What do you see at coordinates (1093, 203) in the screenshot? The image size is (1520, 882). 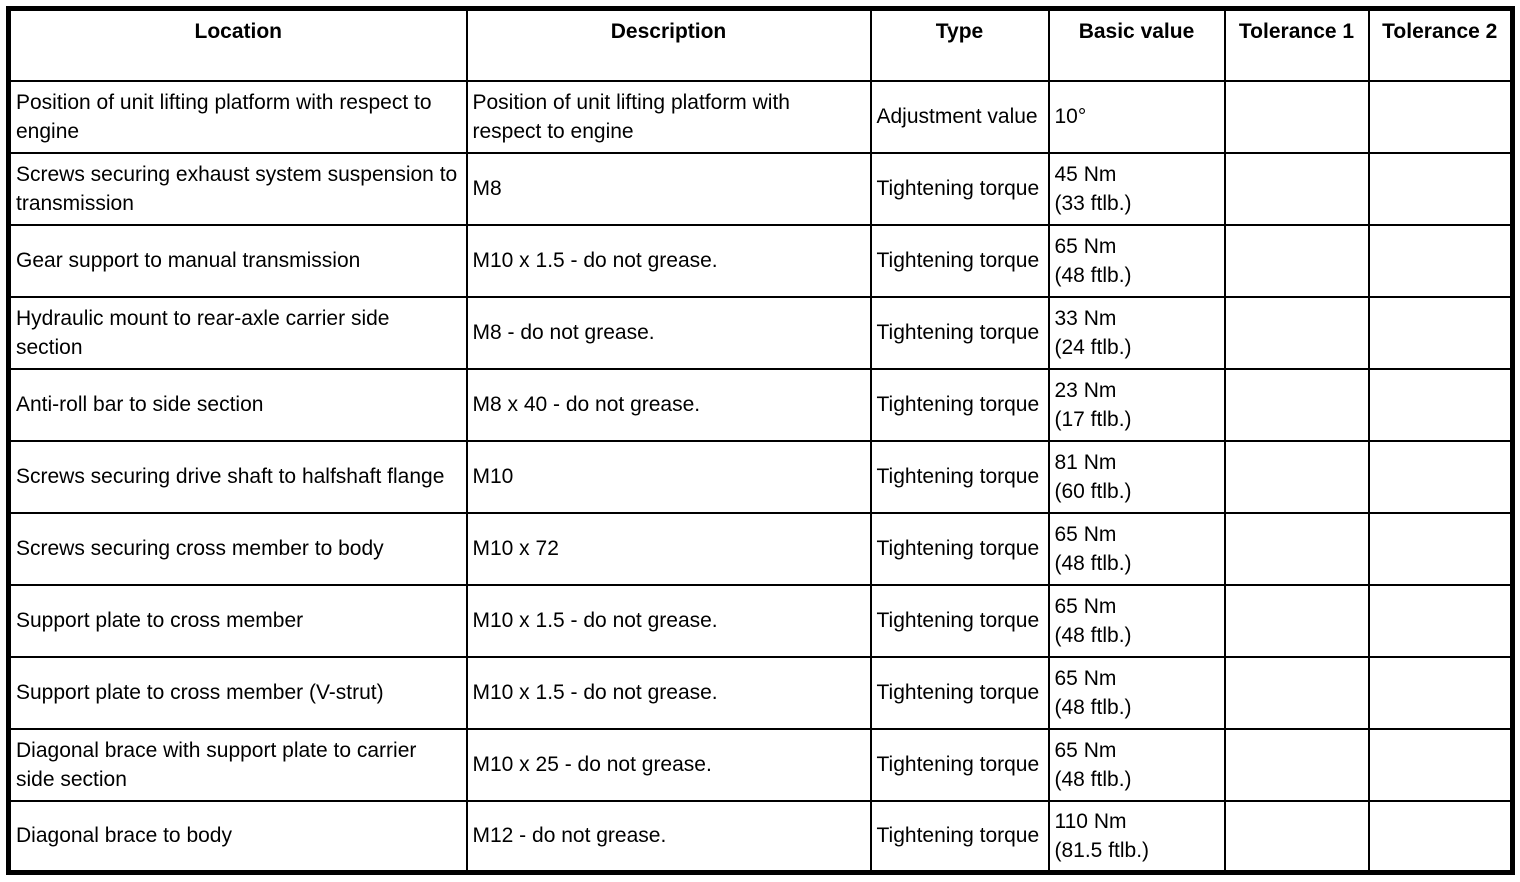 I see `basic-value-line2: (33 ftlb.)` at bounding box center [1093, 203].